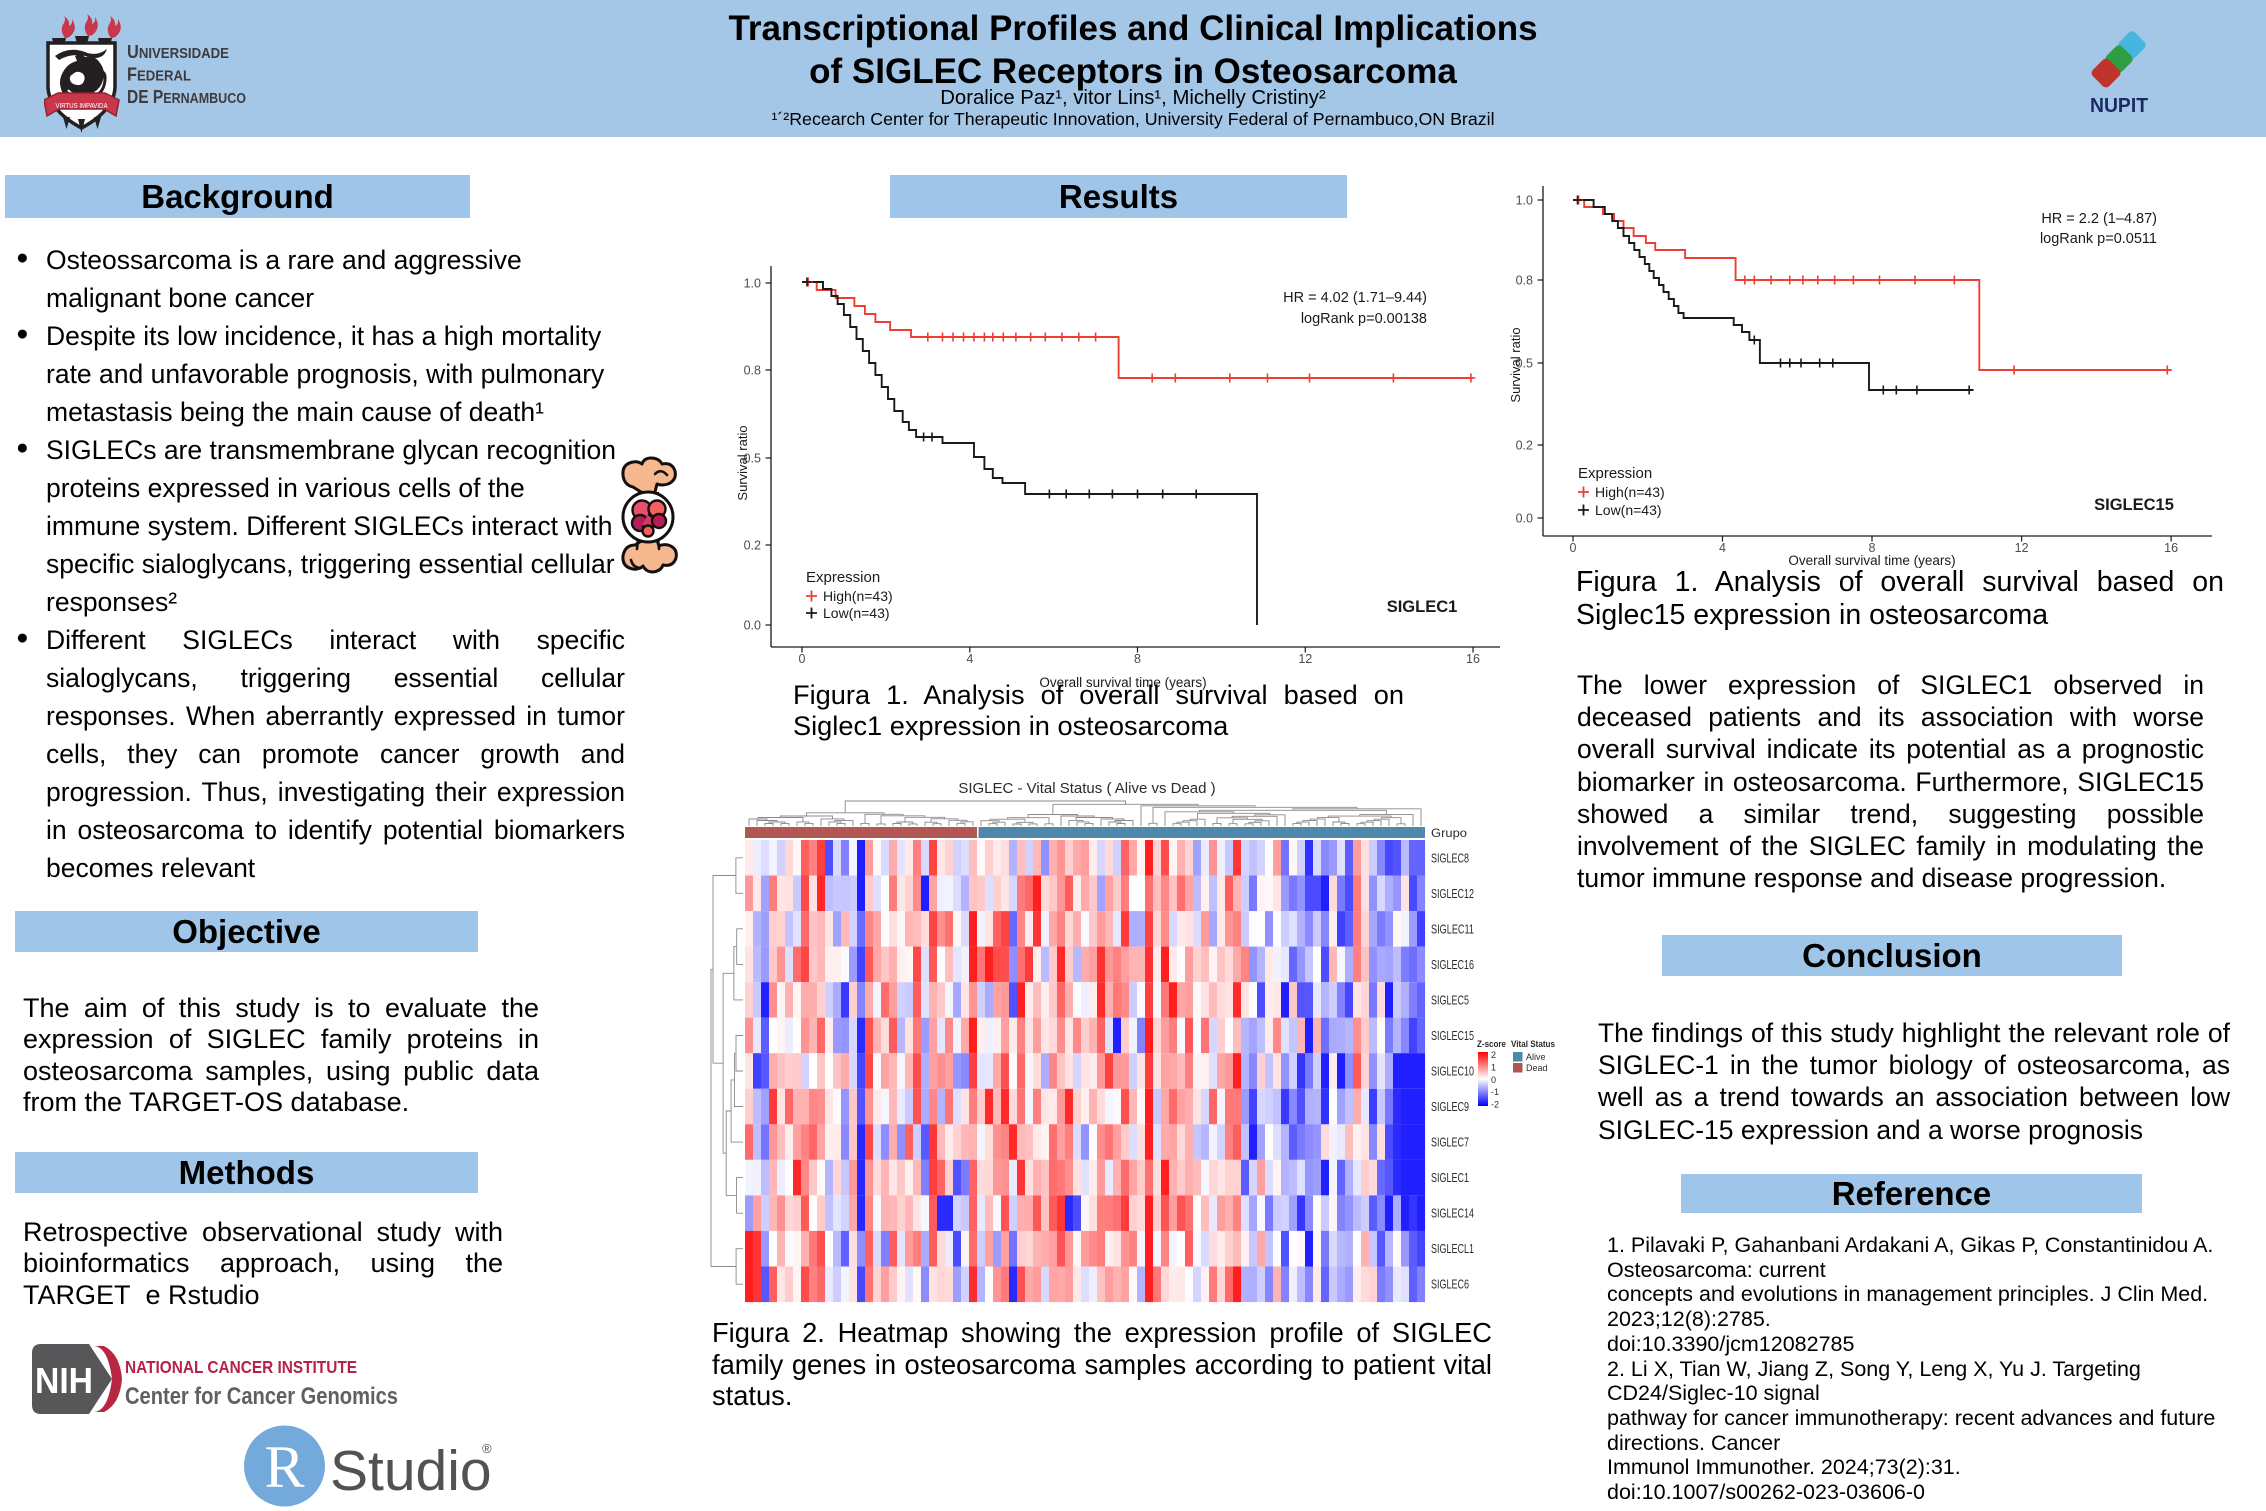 The image size is (2266, 1511). Describe the element at coordinates (284, 1467) in the screenshot. I see `svg-text: R` at that location.